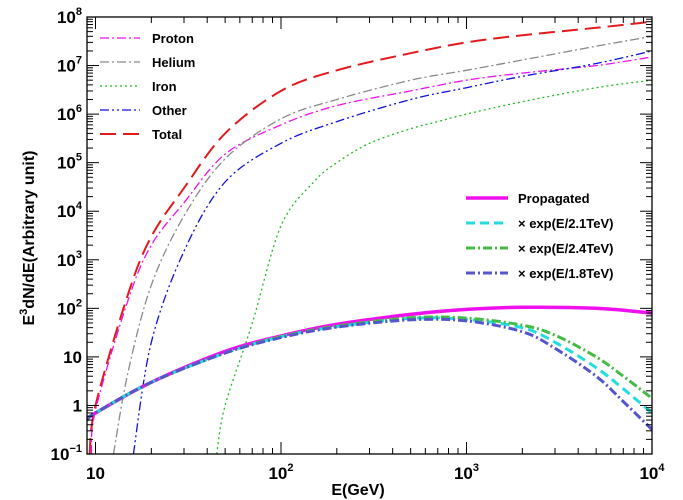 The height and width of the screenshot is (500, 683). What do you see at coordinates (69, 113) in the screenshot?
I see `y-tick-label-7: 10⁶` at bounding box center [69, 113].